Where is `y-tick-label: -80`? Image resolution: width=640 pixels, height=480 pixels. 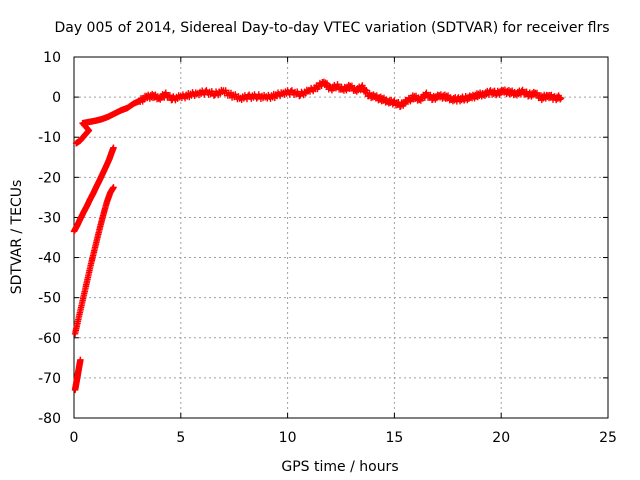
y-tick-label: -80 is located at coordinates (49, 419).